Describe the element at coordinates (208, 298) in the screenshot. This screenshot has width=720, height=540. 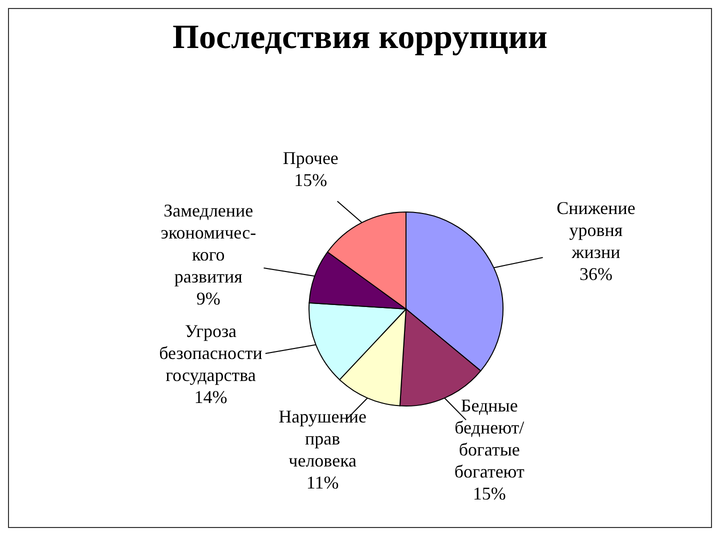
I see `data-label: 9%` at that location.